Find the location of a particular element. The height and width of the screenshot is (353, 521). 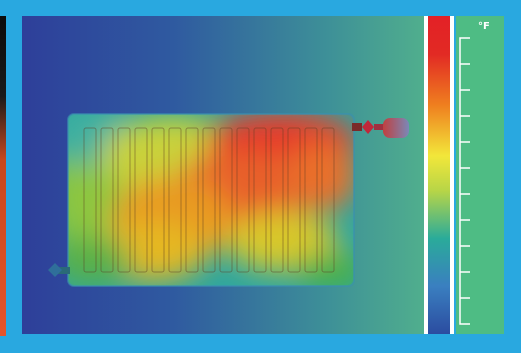

temperature-scale-panel is located at coordinates (465, 175).